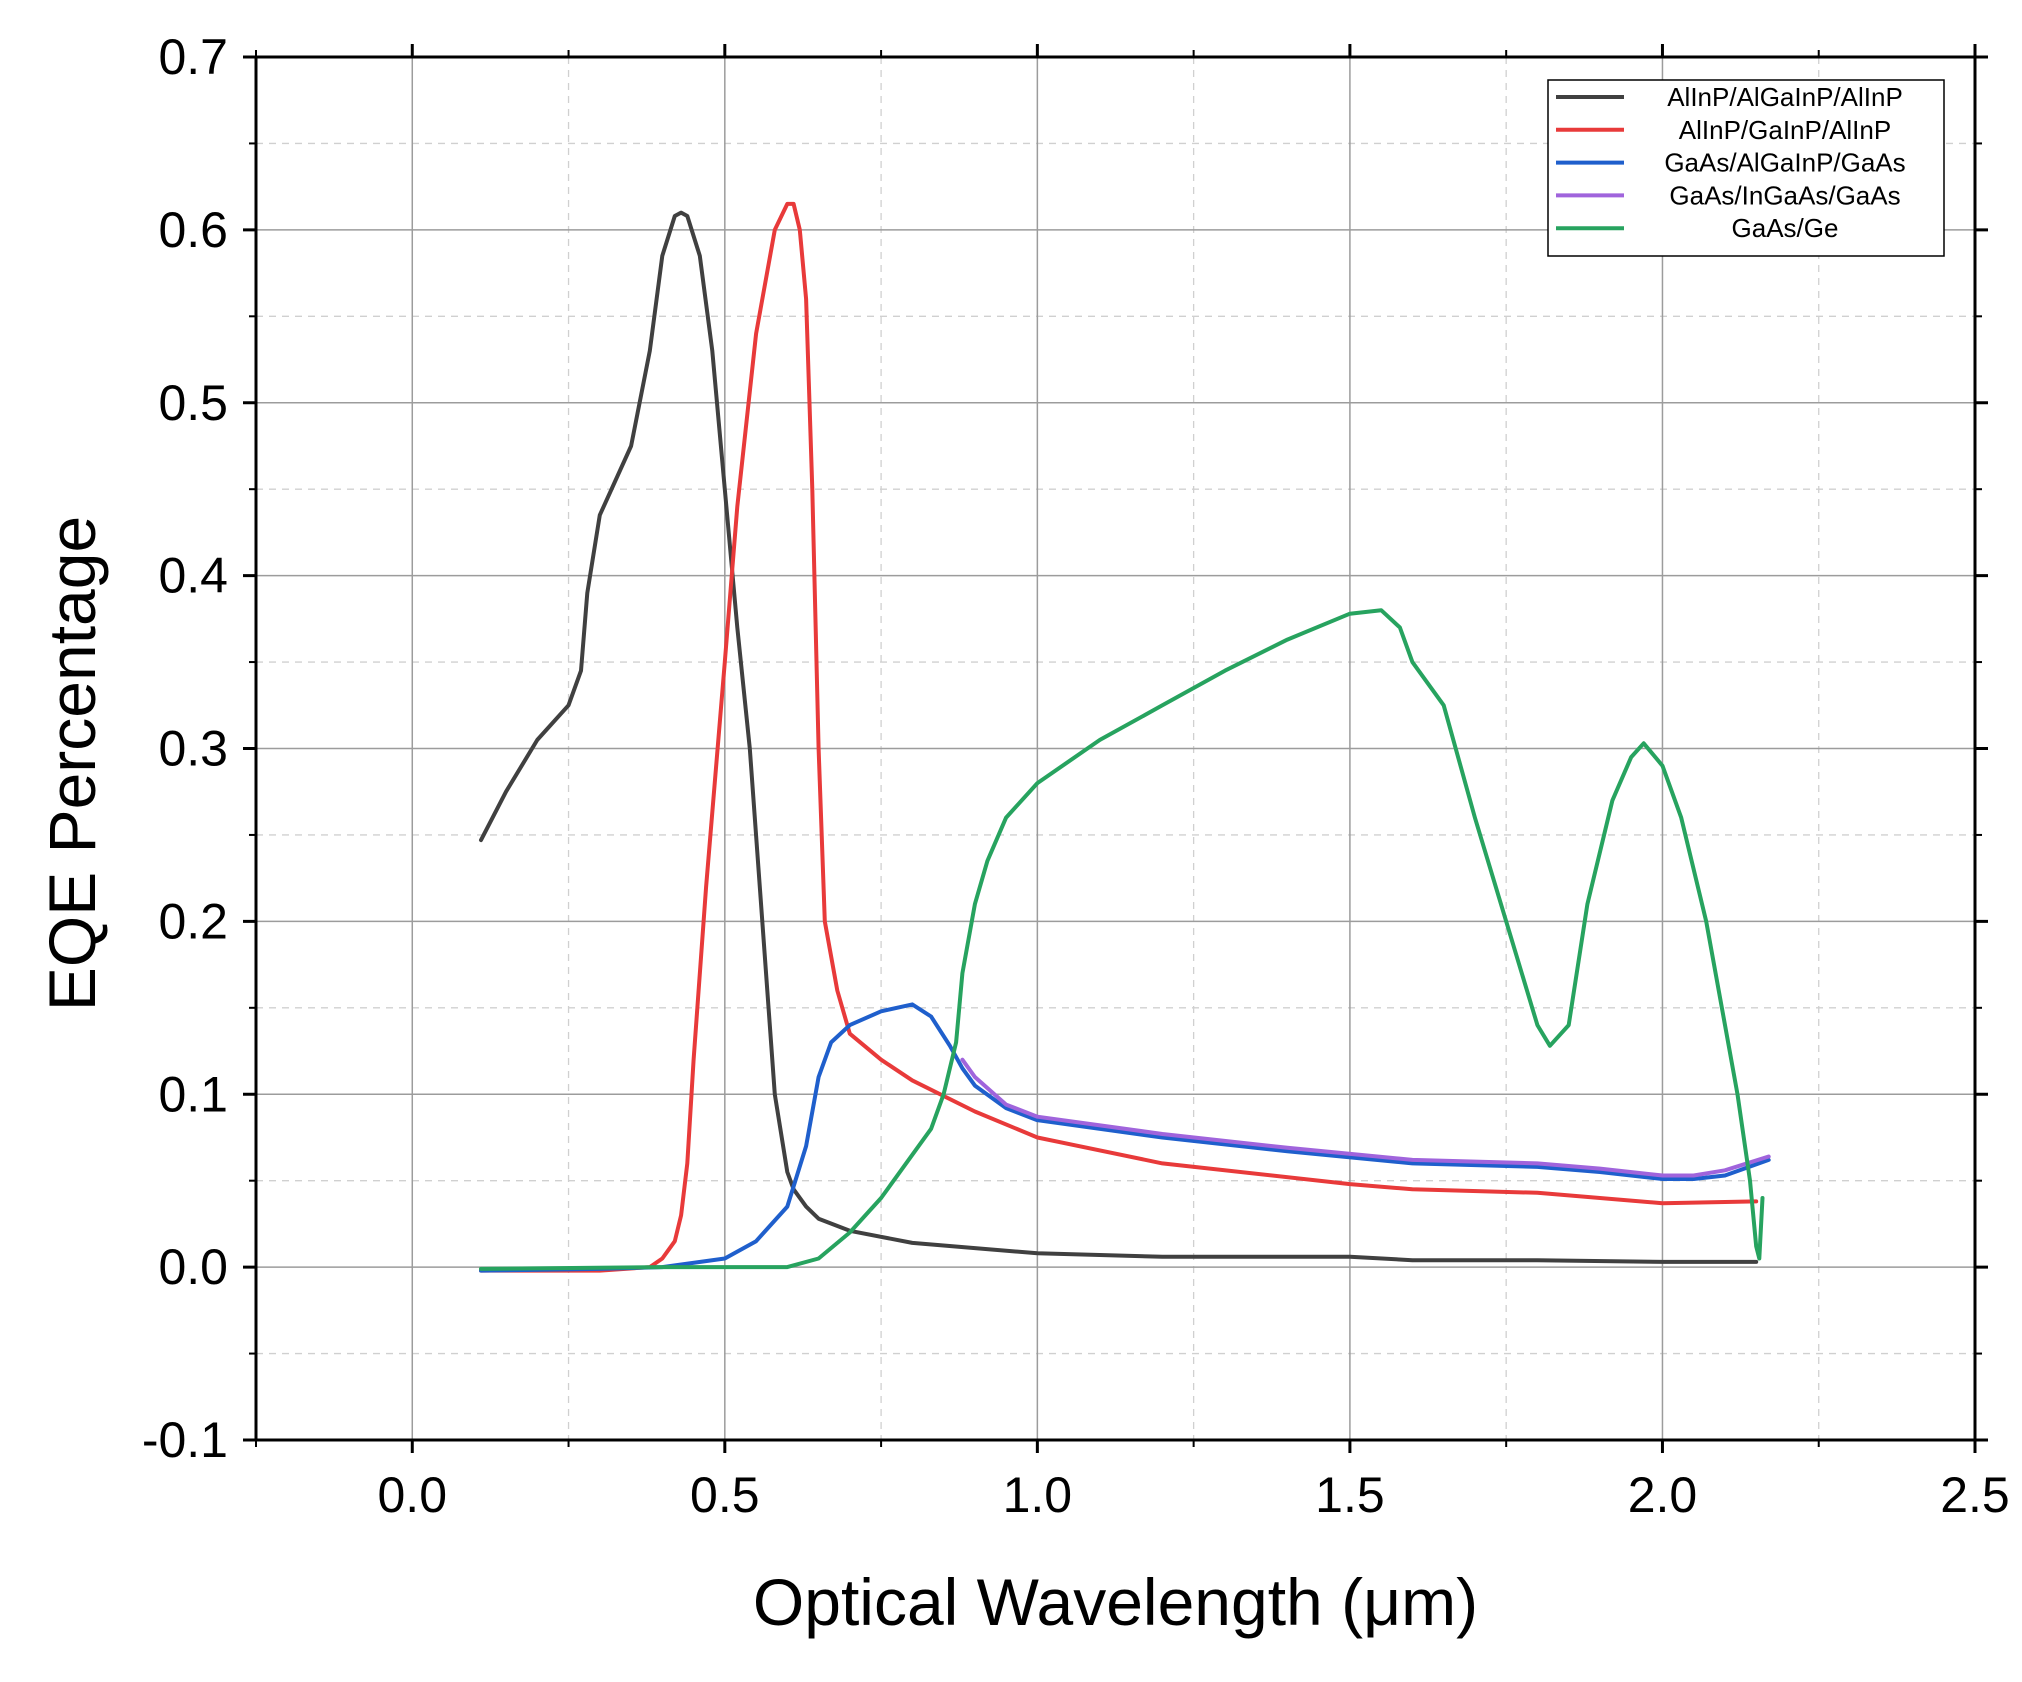 The height and width of the screenshot is (1682, 2022). Describe the element at coordinates (725, 1495) in the screenshot. I see `x-tick-label: 0.5` at that location.